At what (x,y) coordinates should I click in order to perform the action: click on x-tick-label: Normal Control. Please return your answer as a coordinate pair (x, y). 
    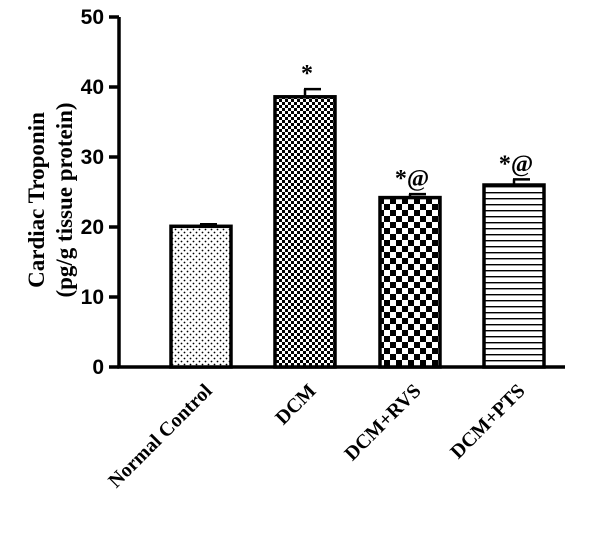
    Looking at the image, I should click on (160, 436).